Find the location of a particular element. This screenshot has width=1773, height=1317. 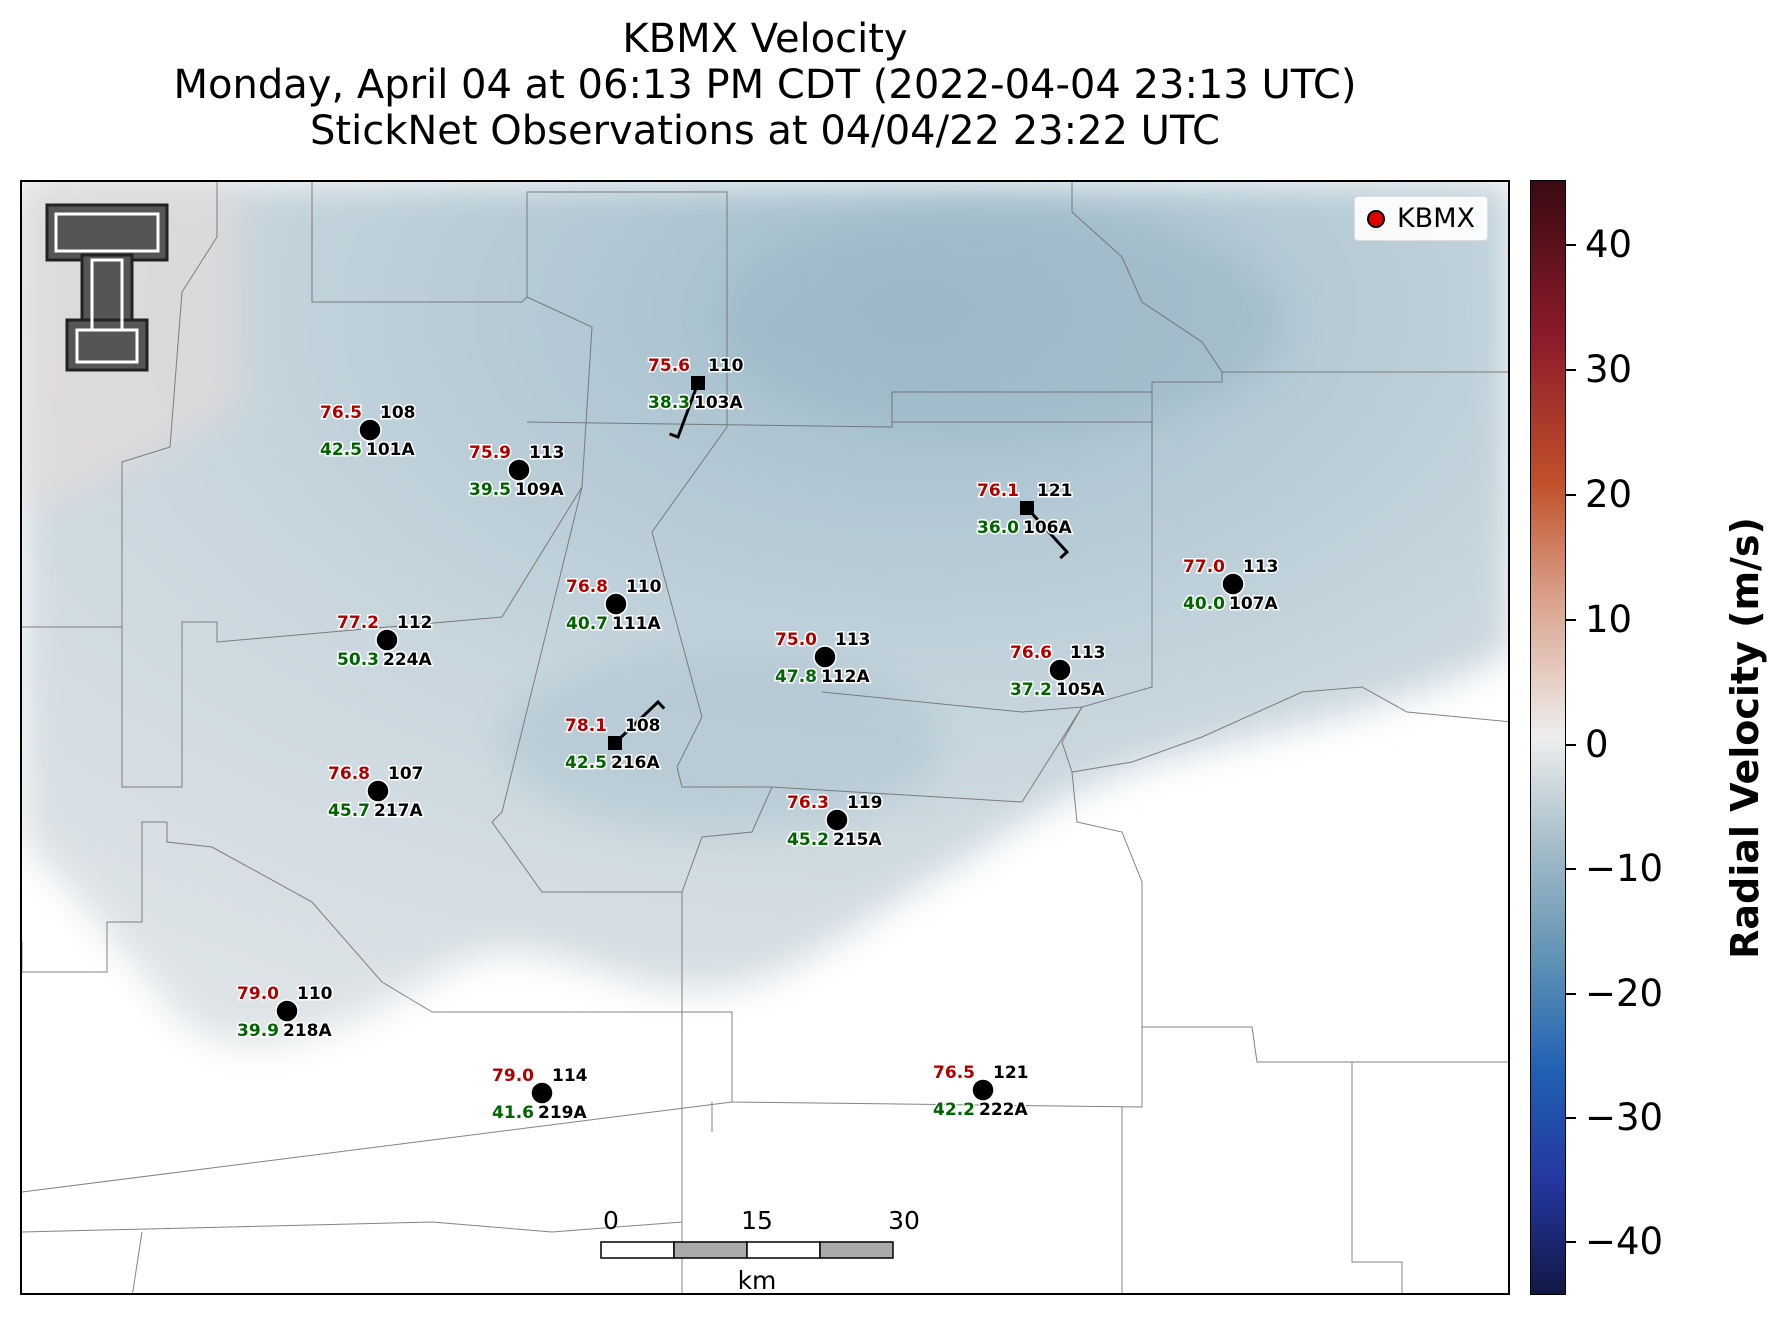

station-temperature: 77.0 is located at coordinates (1204, 567).